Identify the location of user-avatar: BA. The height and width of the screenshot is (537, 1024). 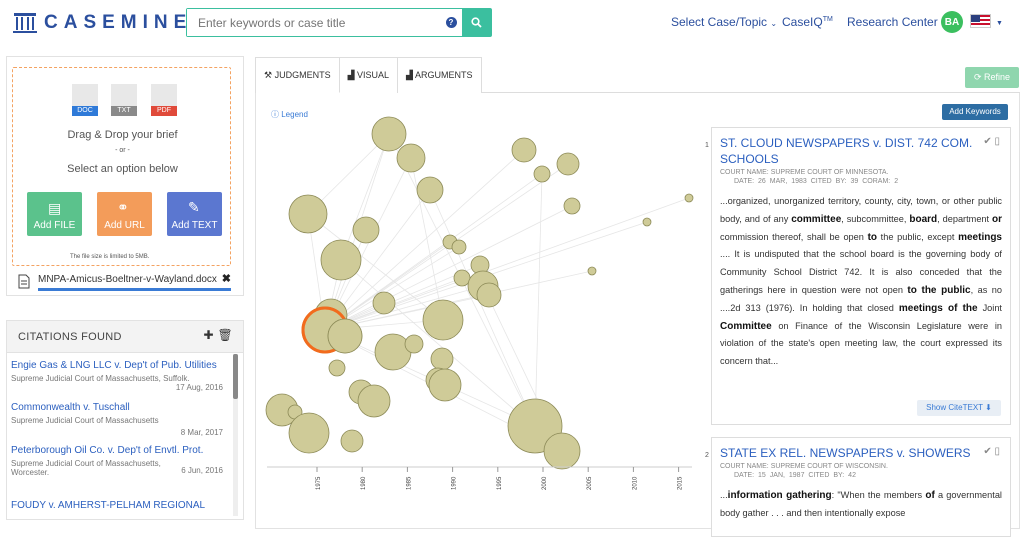
(952, 22).